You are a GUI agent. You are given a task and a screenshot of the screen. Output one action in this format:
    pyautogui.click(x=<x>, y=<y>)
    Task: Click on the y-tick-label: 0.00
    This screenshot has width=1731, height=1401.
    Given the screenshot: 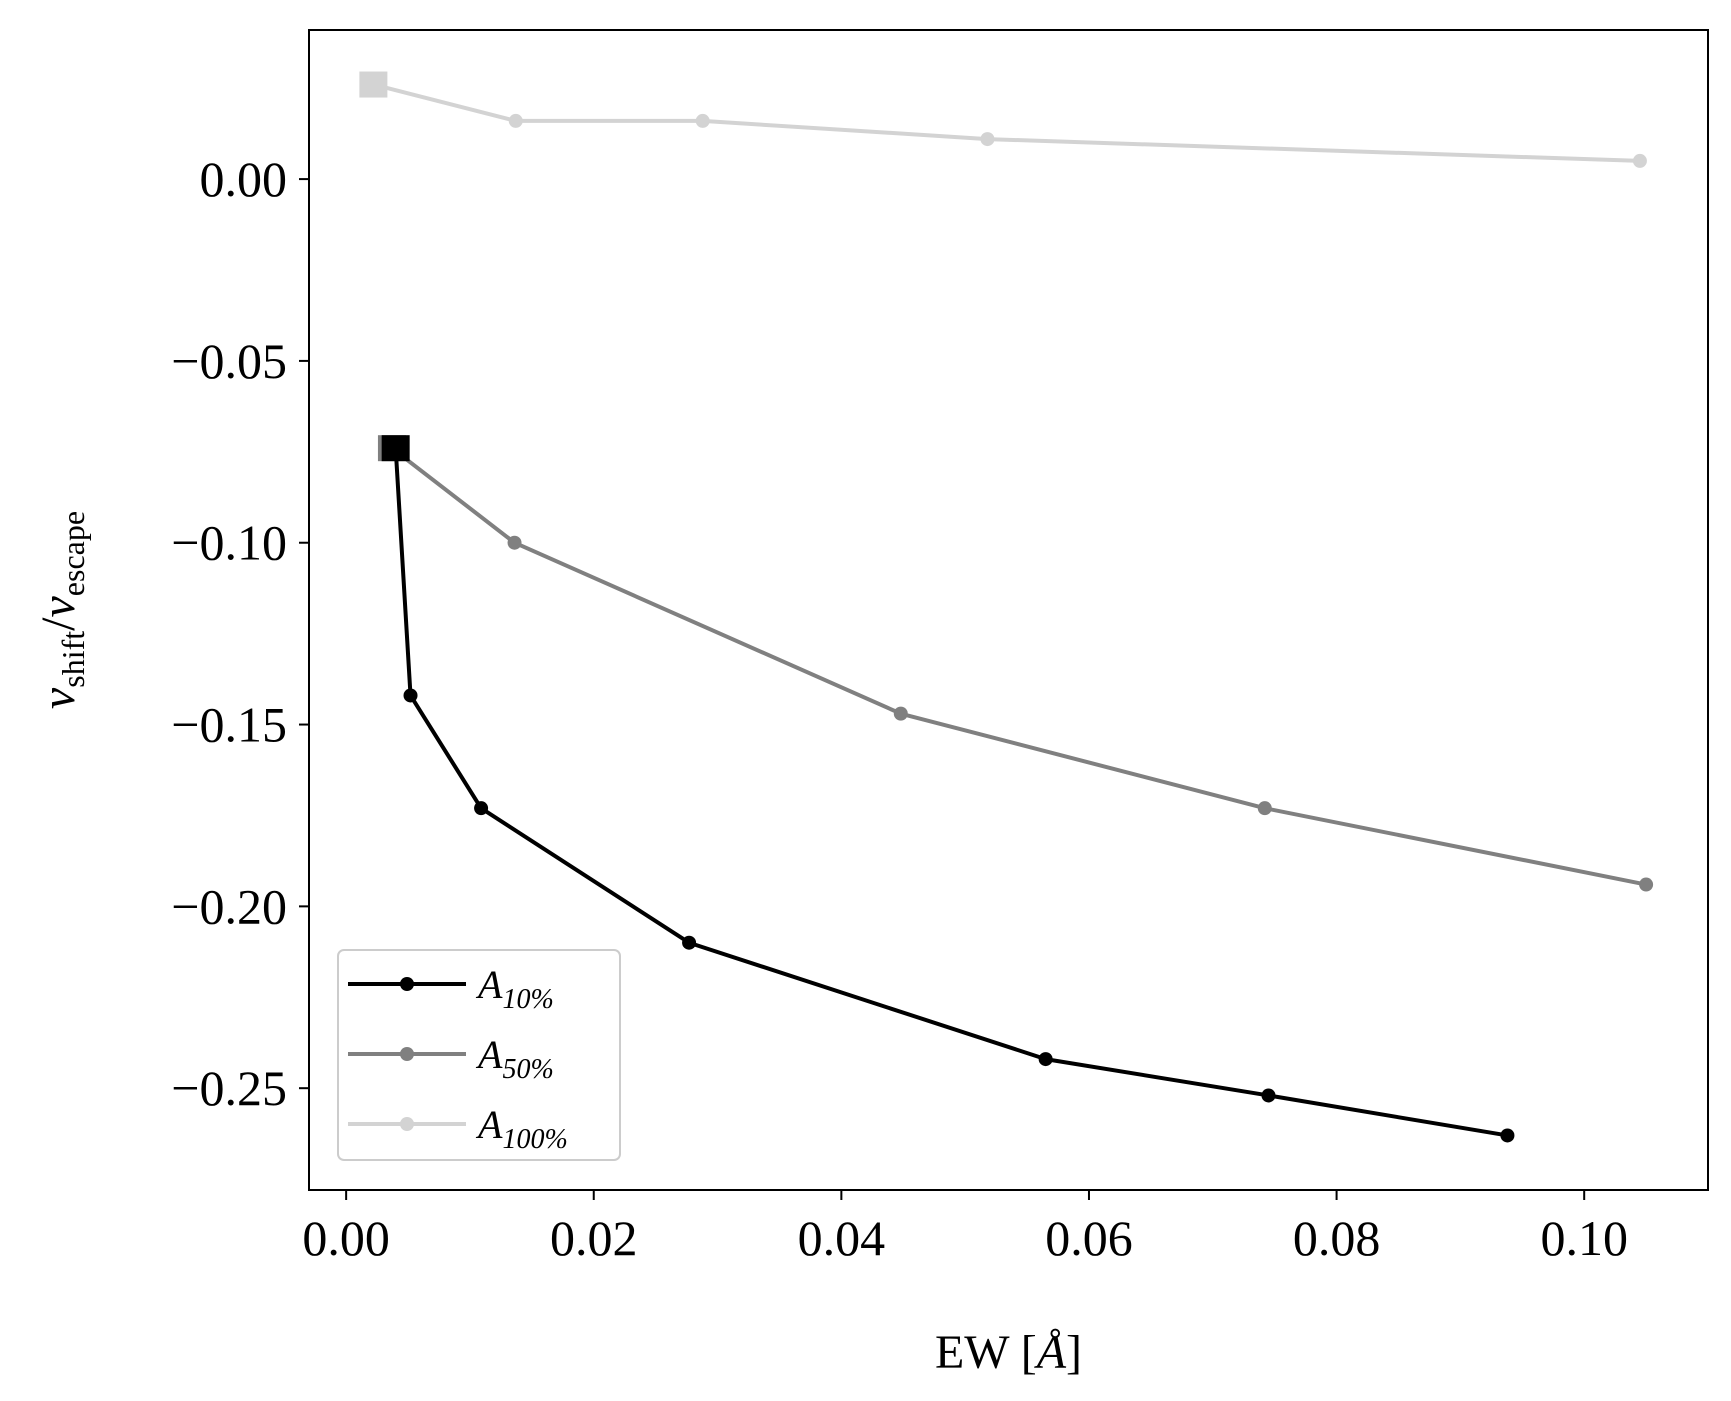 What is the action you would take?
    pyautogui.click(x=244, y=179)
    